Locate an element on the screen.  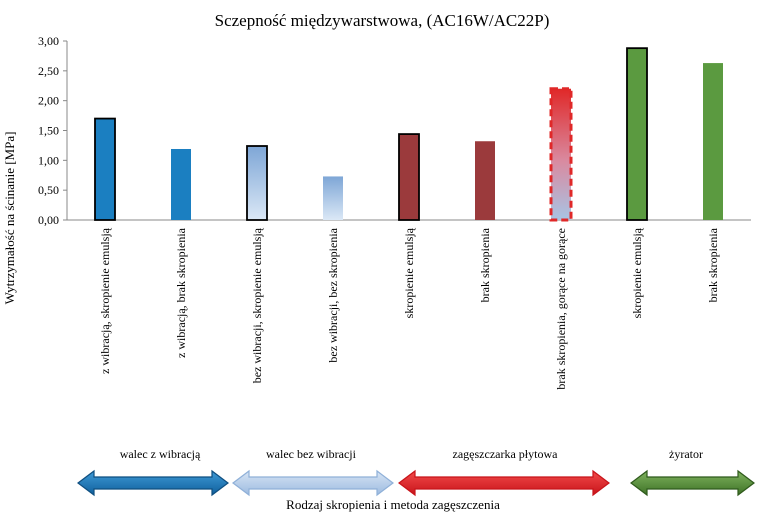
y-axis-label: Wytrzymałość na ścinanie [MPa] is located at coordinates (9, 218).